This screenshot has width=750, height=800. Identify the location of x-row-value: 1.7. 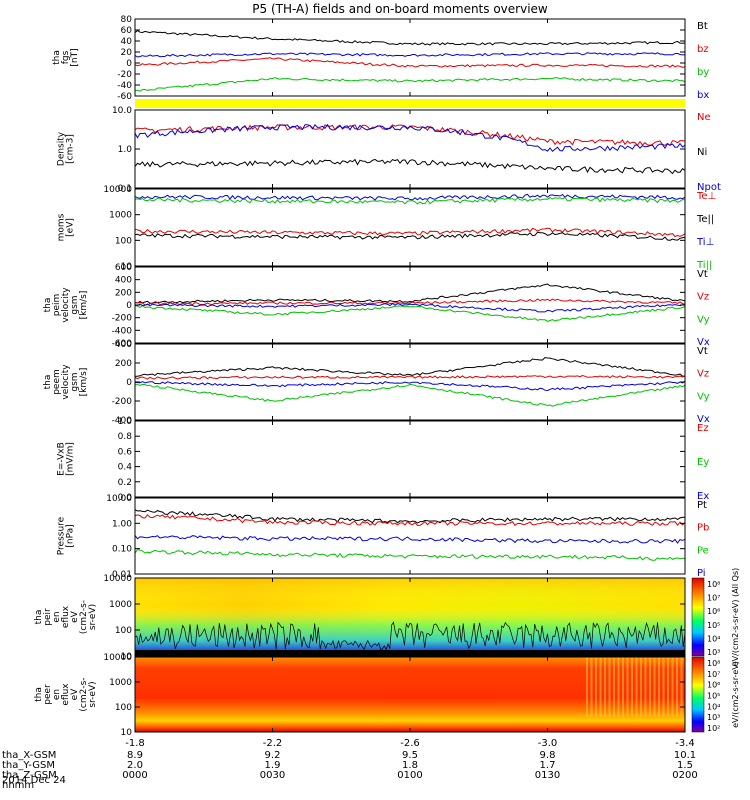
(548, 765).